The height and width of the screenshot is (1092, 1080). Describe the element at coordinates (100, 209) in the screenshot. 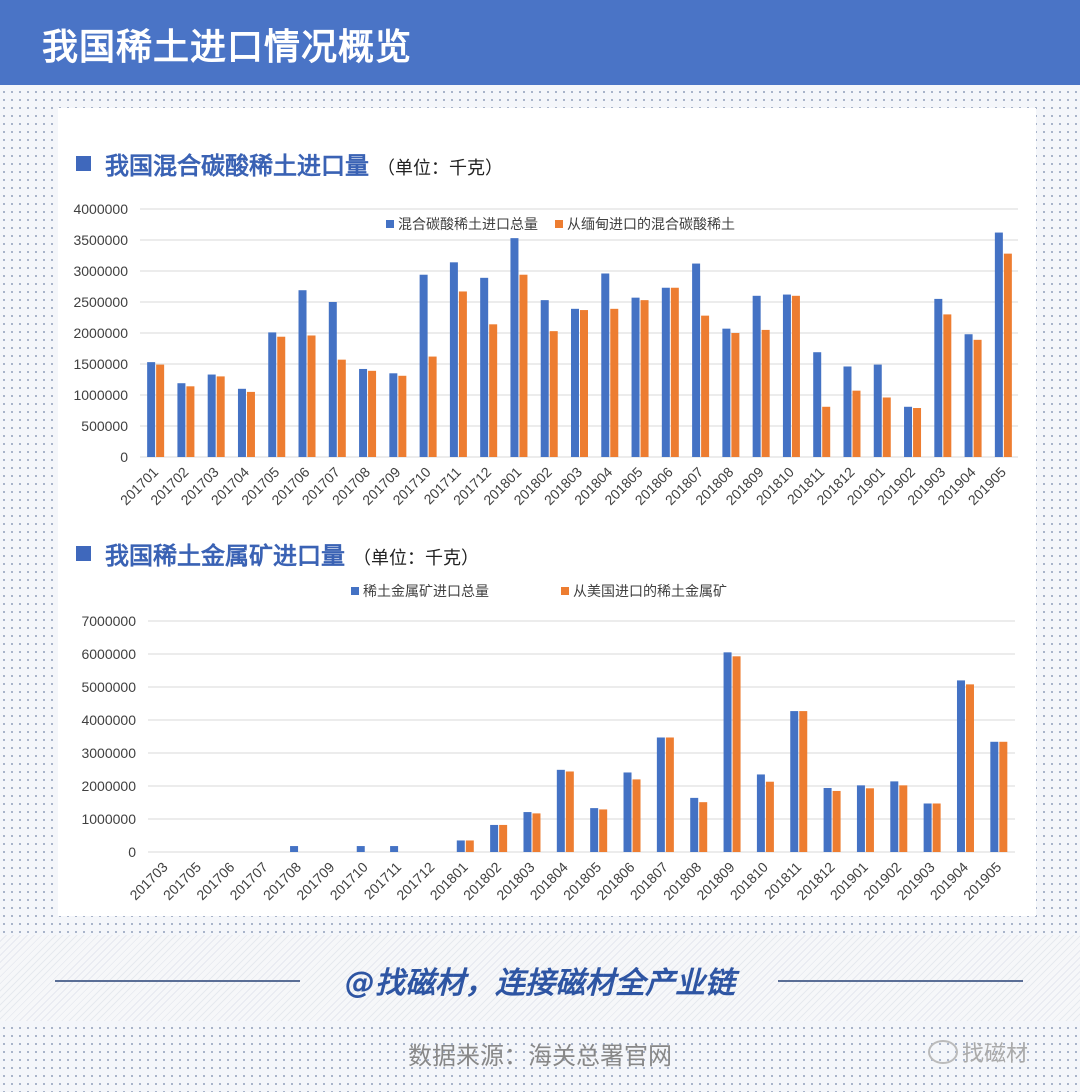

I see `y-tick-label: 4000000` at that location.